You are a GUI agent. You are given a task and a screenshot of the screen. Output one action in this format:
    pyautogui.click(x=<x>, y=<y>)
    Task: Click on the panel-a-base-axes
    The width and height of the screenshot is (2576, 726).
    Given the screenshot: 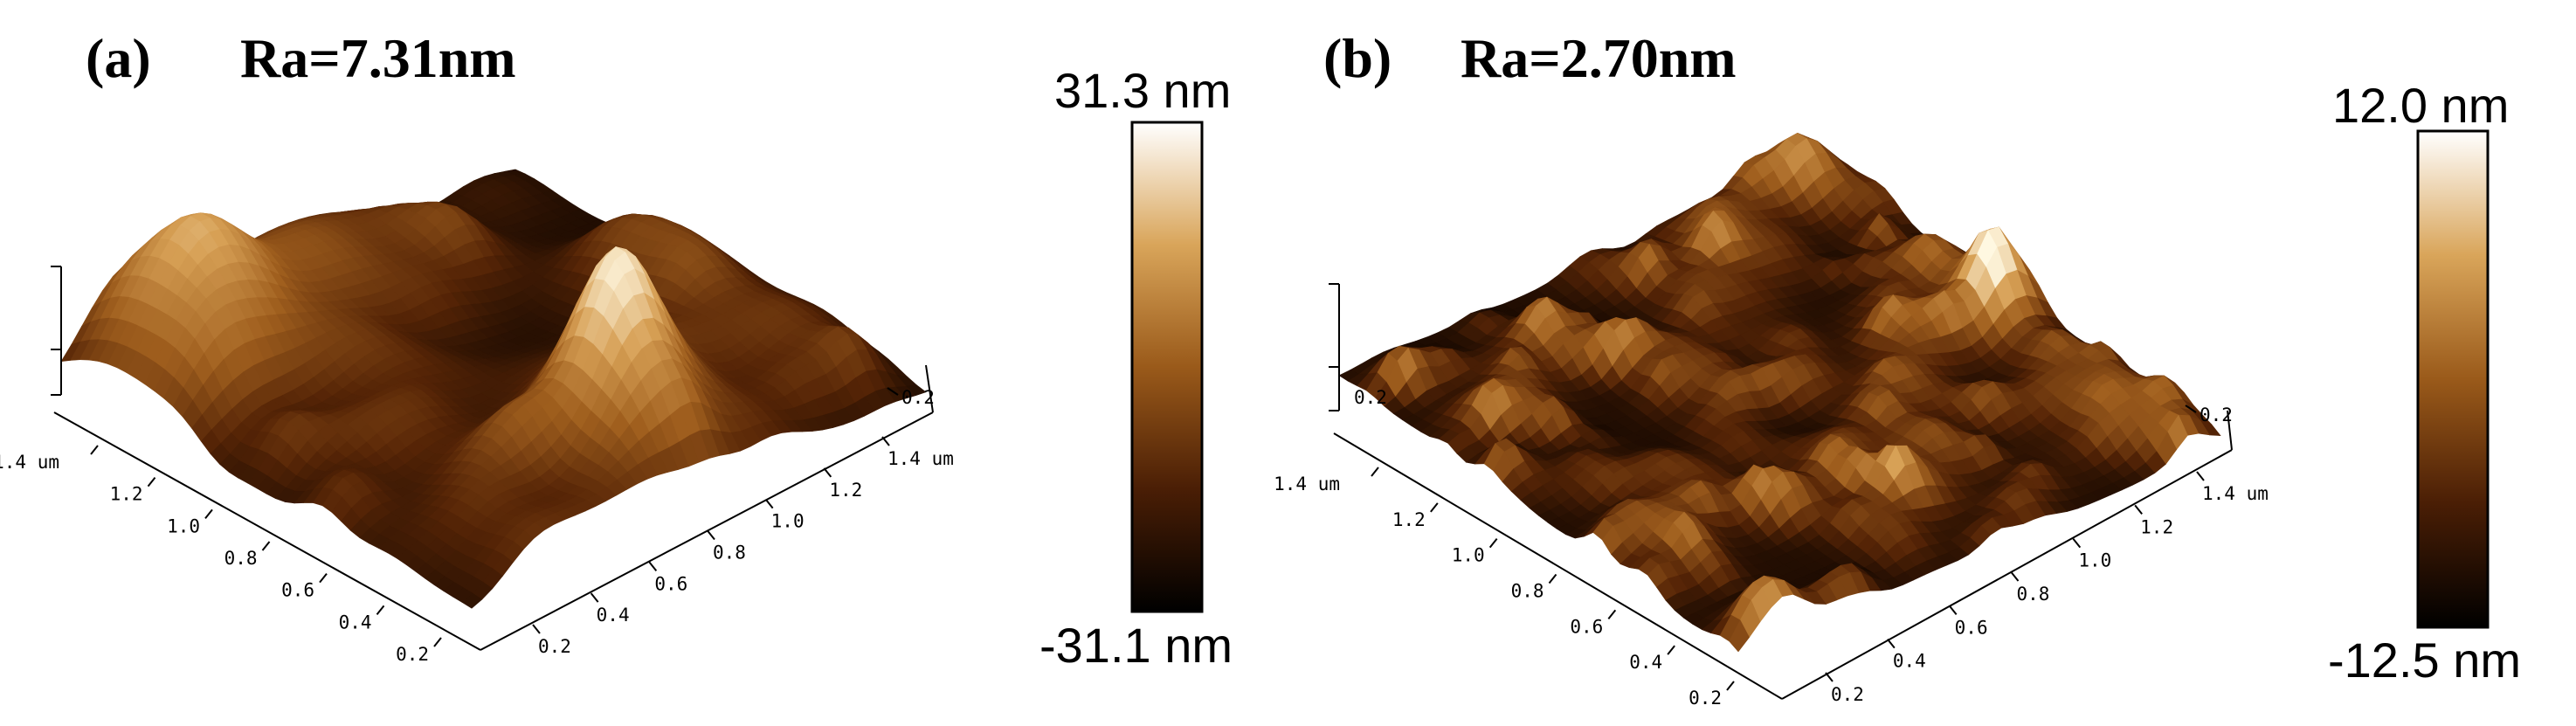 What is the action you would take?
    pyautogui.click(x=493, y=507)
    